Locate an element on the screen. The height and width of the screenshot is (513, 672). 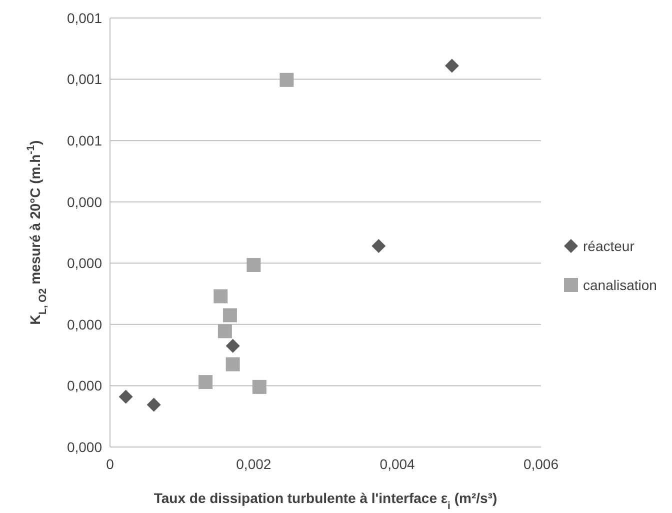
x-tick-label: 0 is located at coordinates (110, 464).